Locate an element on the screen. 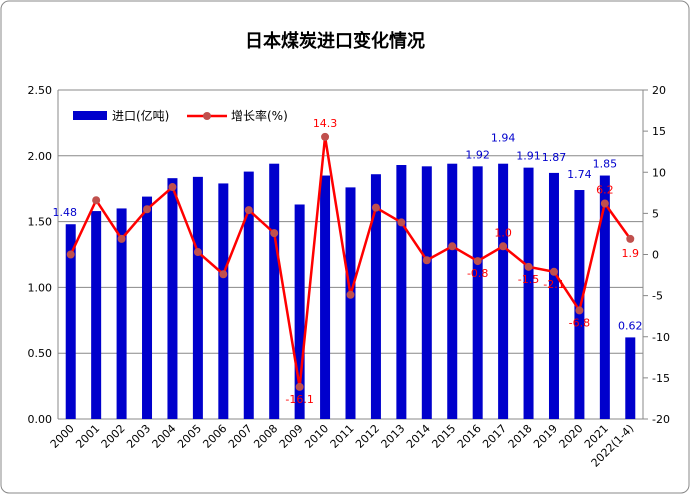 This screenshot has width=691, height=499. y-left-tick-label: 1.50 is located at coordinates (40, 222).